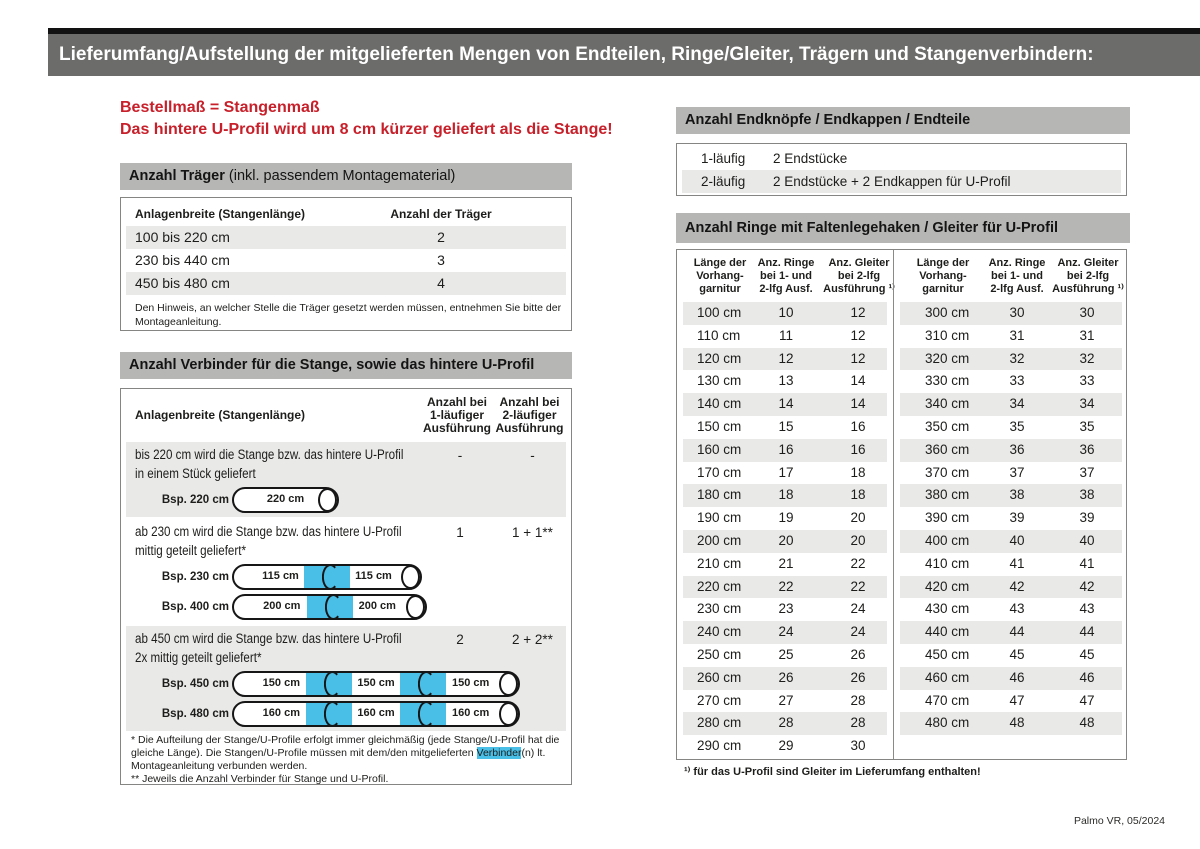  Describe the element at coordinates (1011, 655) in the screenshot. I see `ringe-row: 450 cm 45 45` at that location.